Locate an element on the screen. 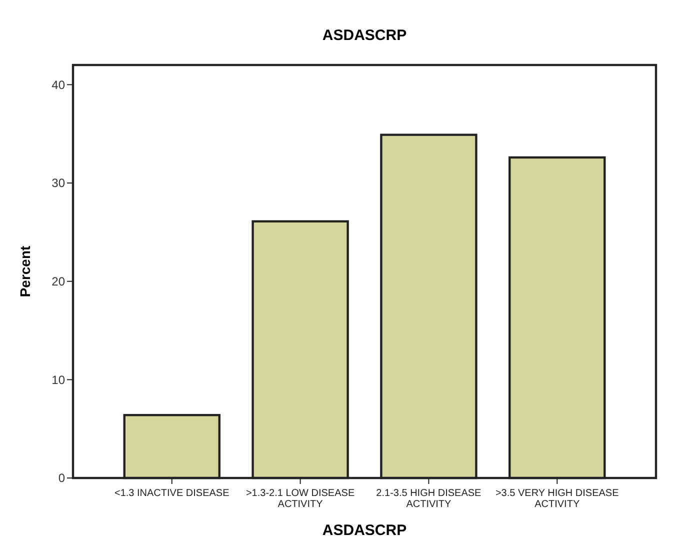 This screenshot has height=551, width=676. x-tick-label: >3.5 VERY HIGH DISEASE ACTIVITY is located at coordinates (557, 499).